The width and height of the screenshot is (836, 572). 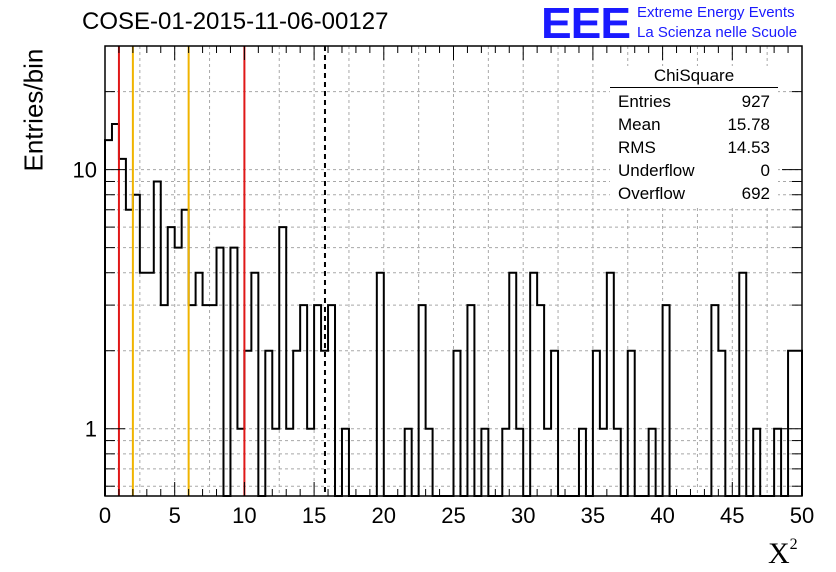 I want to click on x-tick-label: 25, so click(x=453, y=515).